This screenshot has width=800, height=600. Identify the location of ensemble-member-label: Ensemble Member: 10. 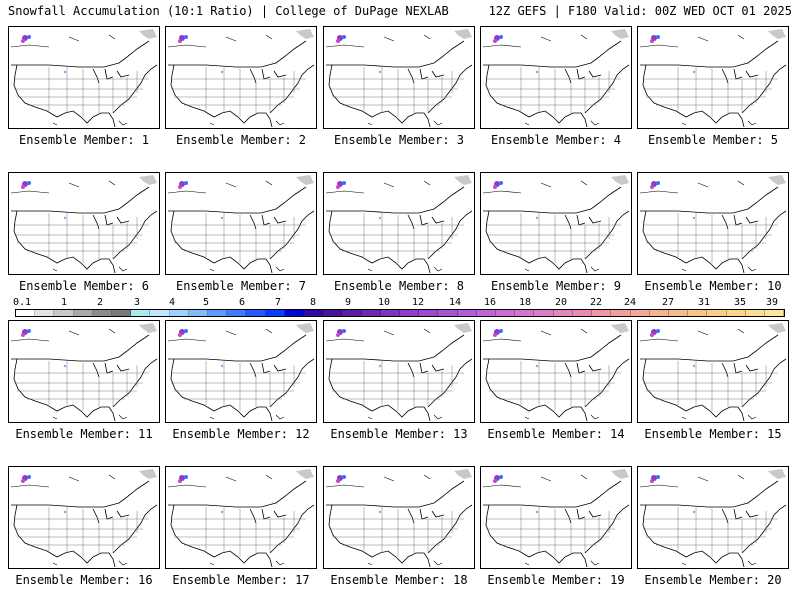
(713, 286).